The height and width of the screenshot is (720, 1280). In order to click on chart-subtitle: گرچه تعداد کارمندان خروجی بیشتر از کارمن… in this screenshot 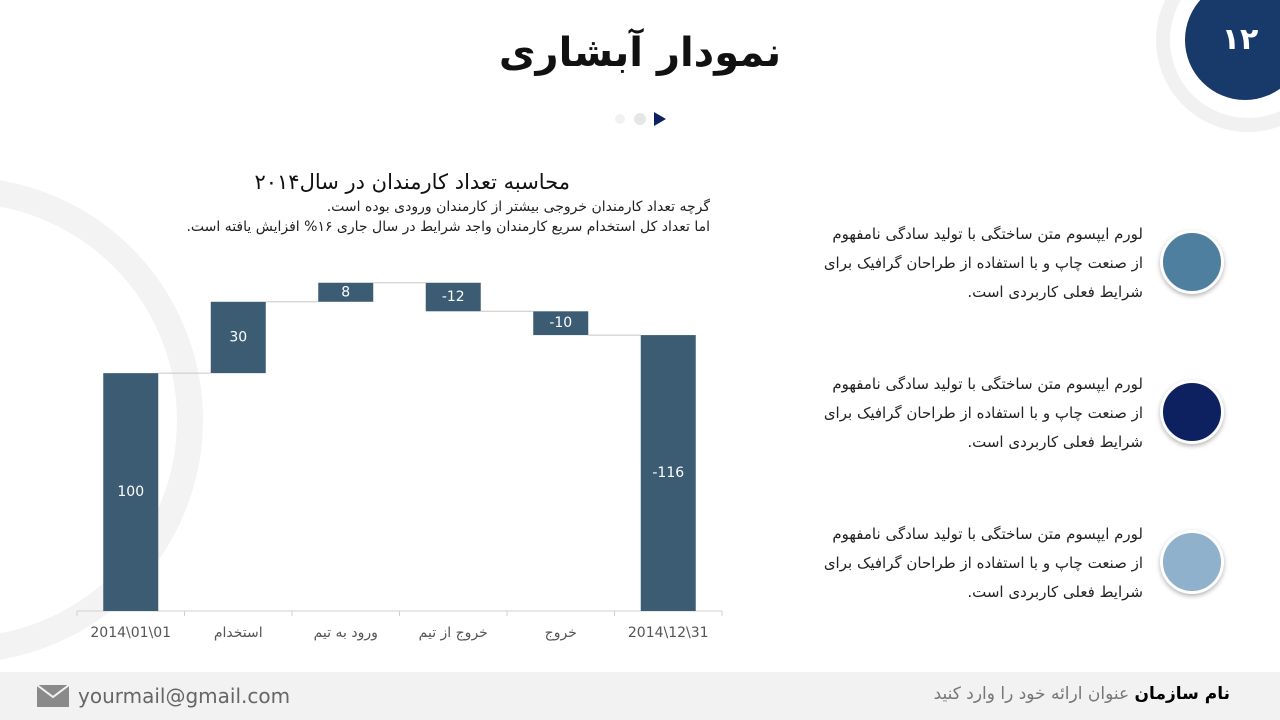, I will do `click(518, 207)`.